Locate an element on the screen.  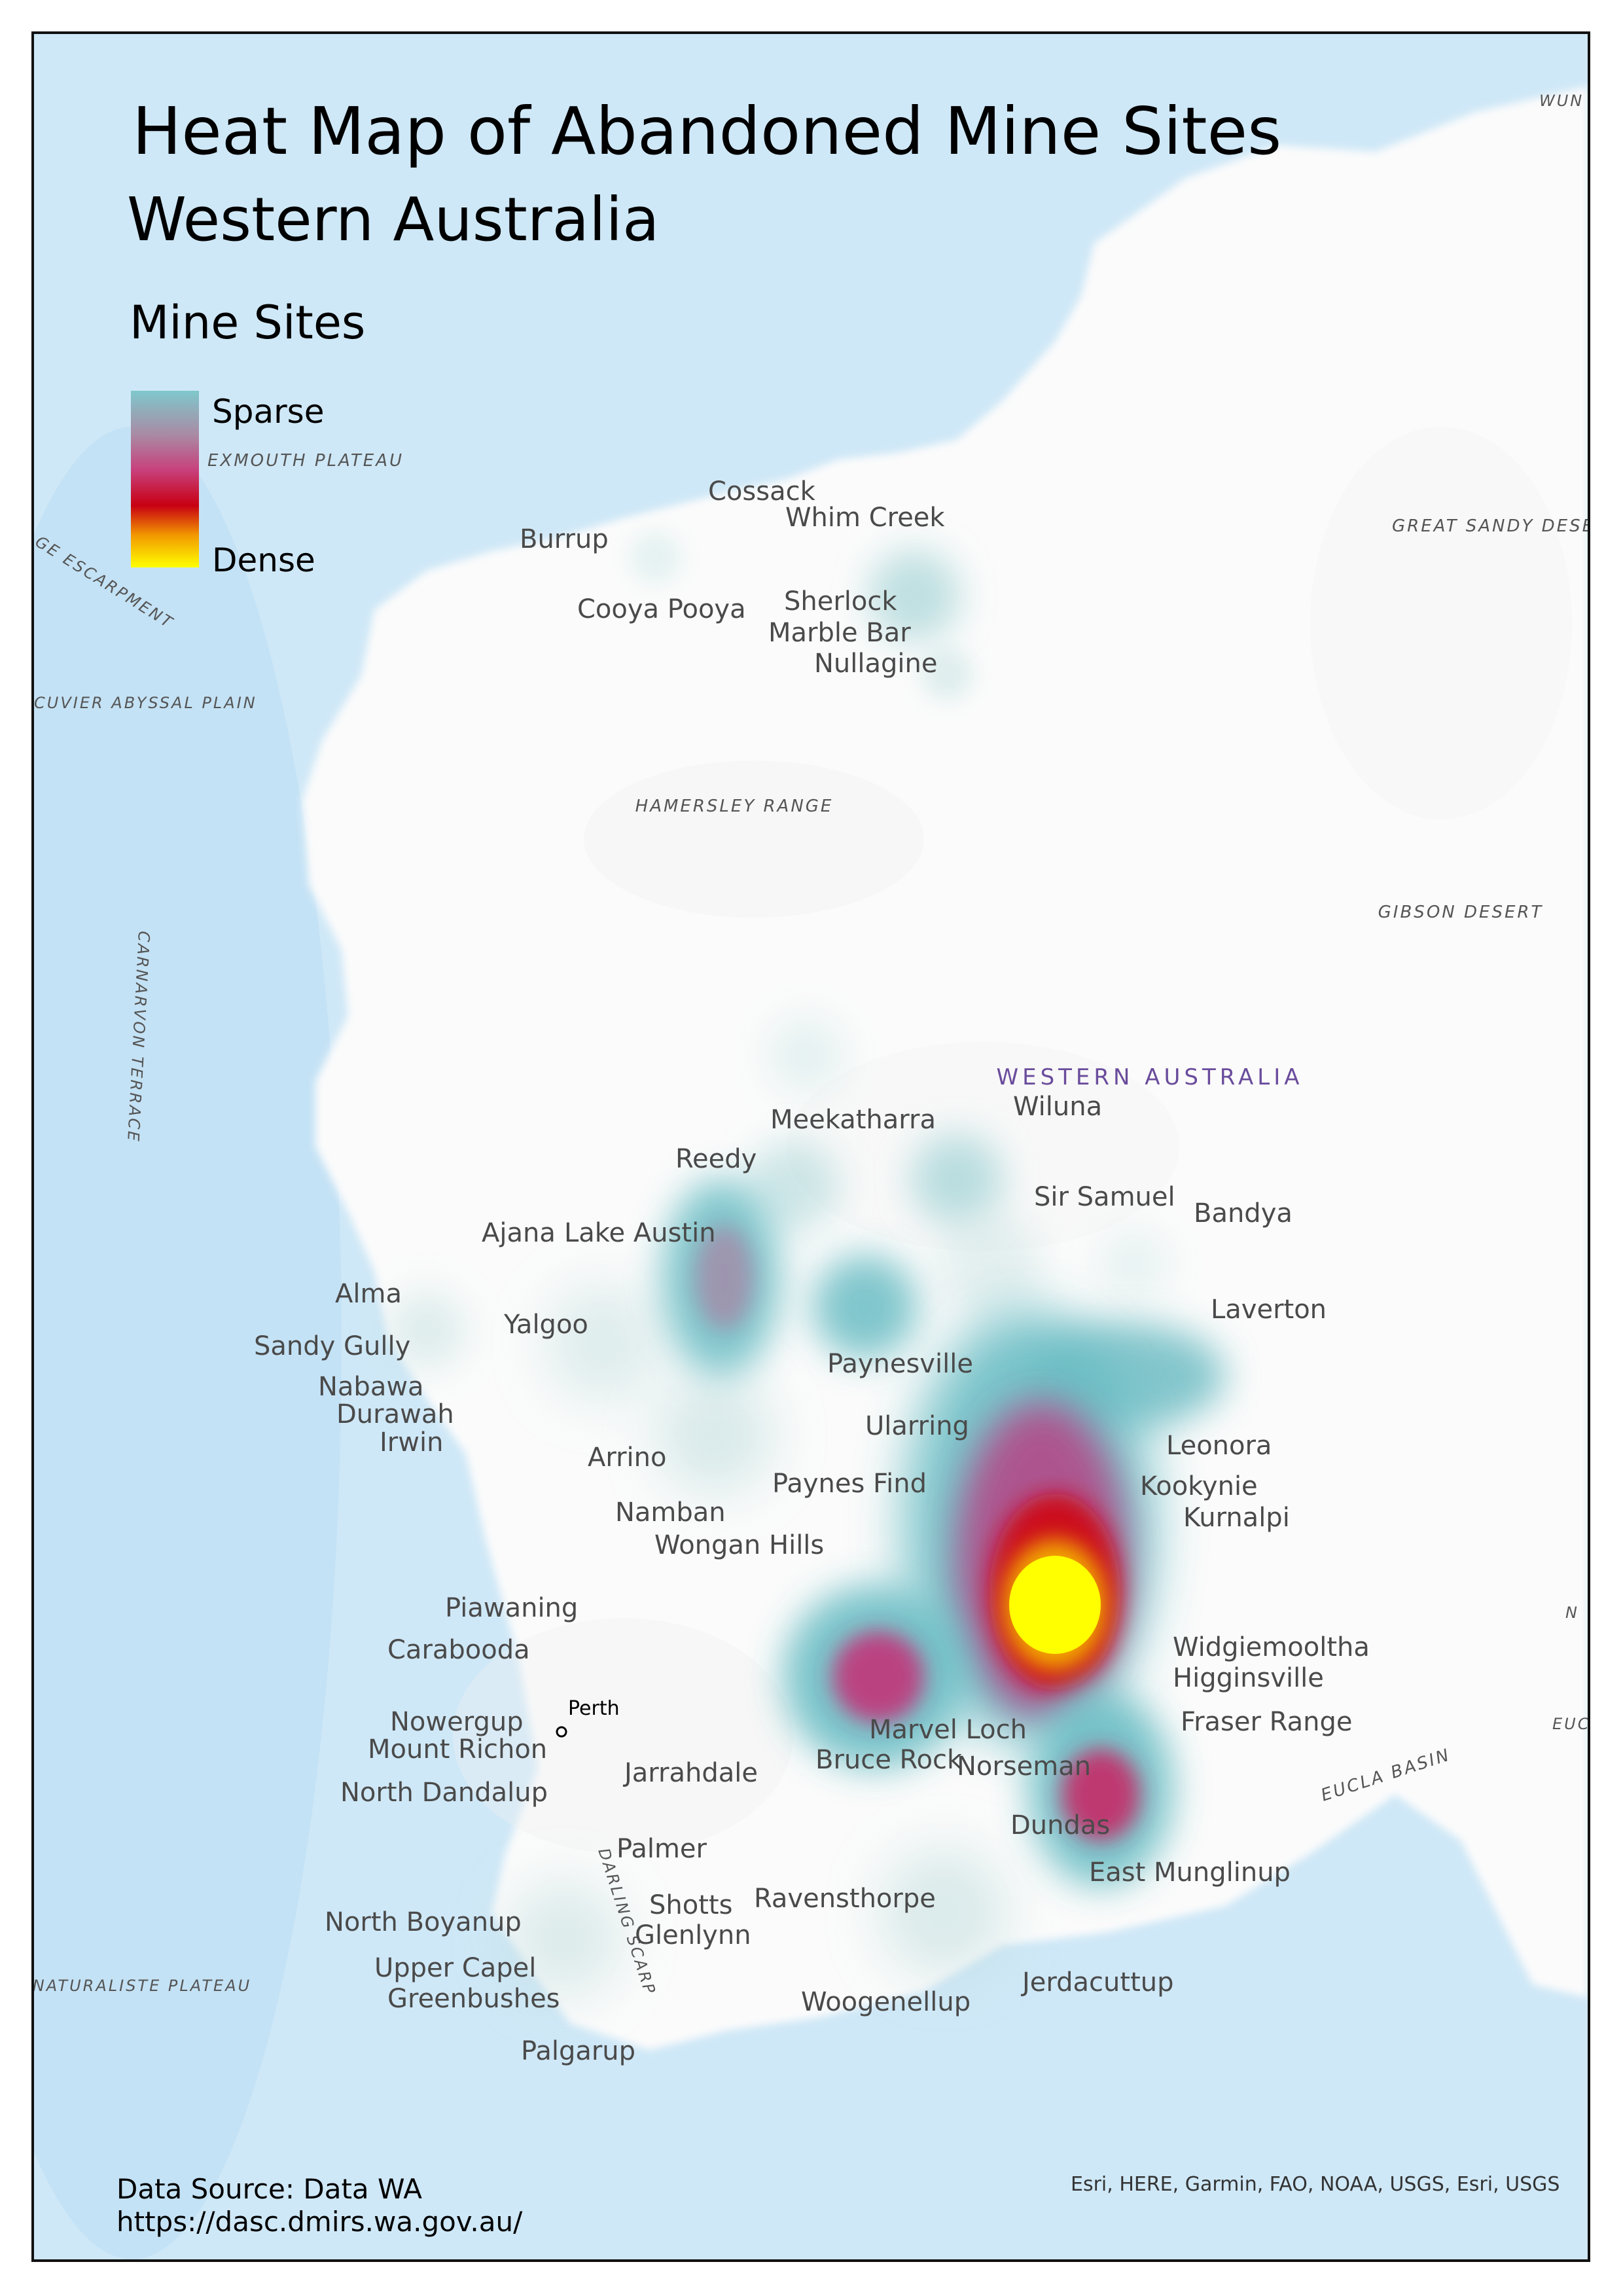
place-label: Norseman is located at coordinates (1024, 1766).